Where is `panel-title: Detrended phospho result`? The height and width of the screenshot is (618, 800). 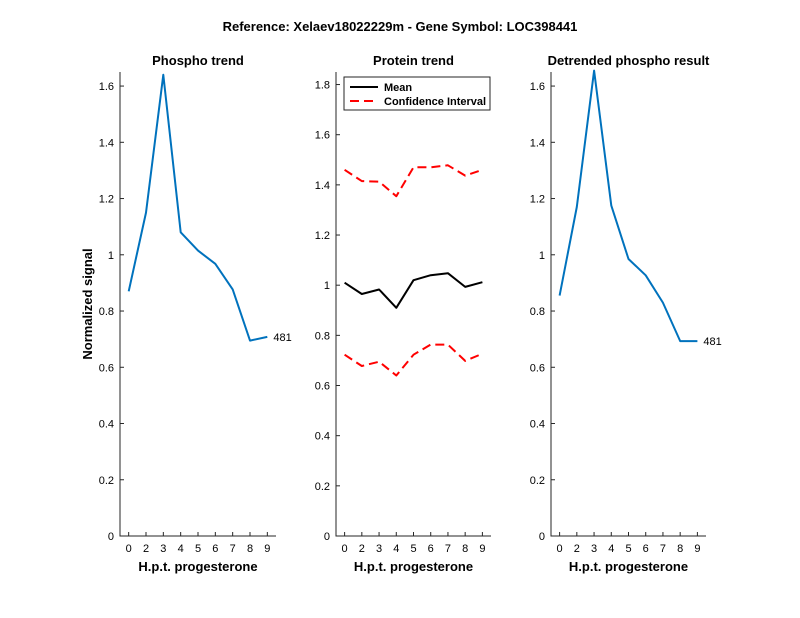 panel-title: Detrended phospho result is located at coordinates (629, 60).